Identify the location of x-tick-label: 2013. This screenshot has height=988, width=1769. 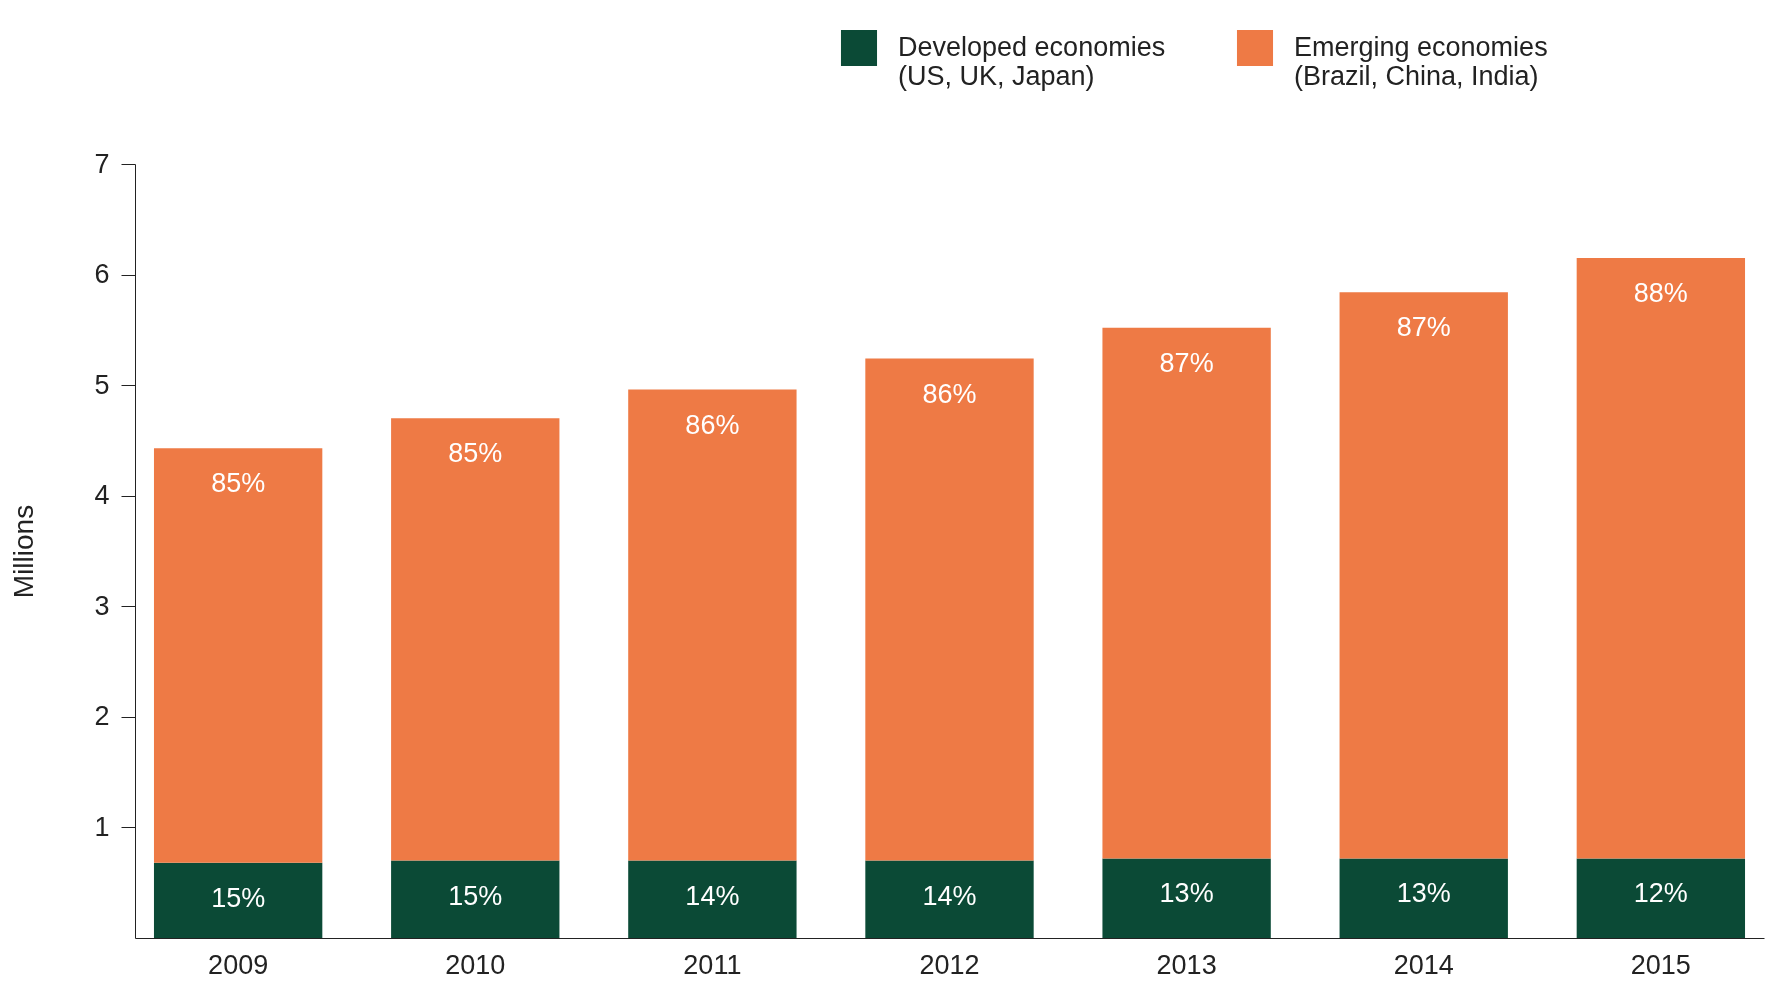
(1186, 964).